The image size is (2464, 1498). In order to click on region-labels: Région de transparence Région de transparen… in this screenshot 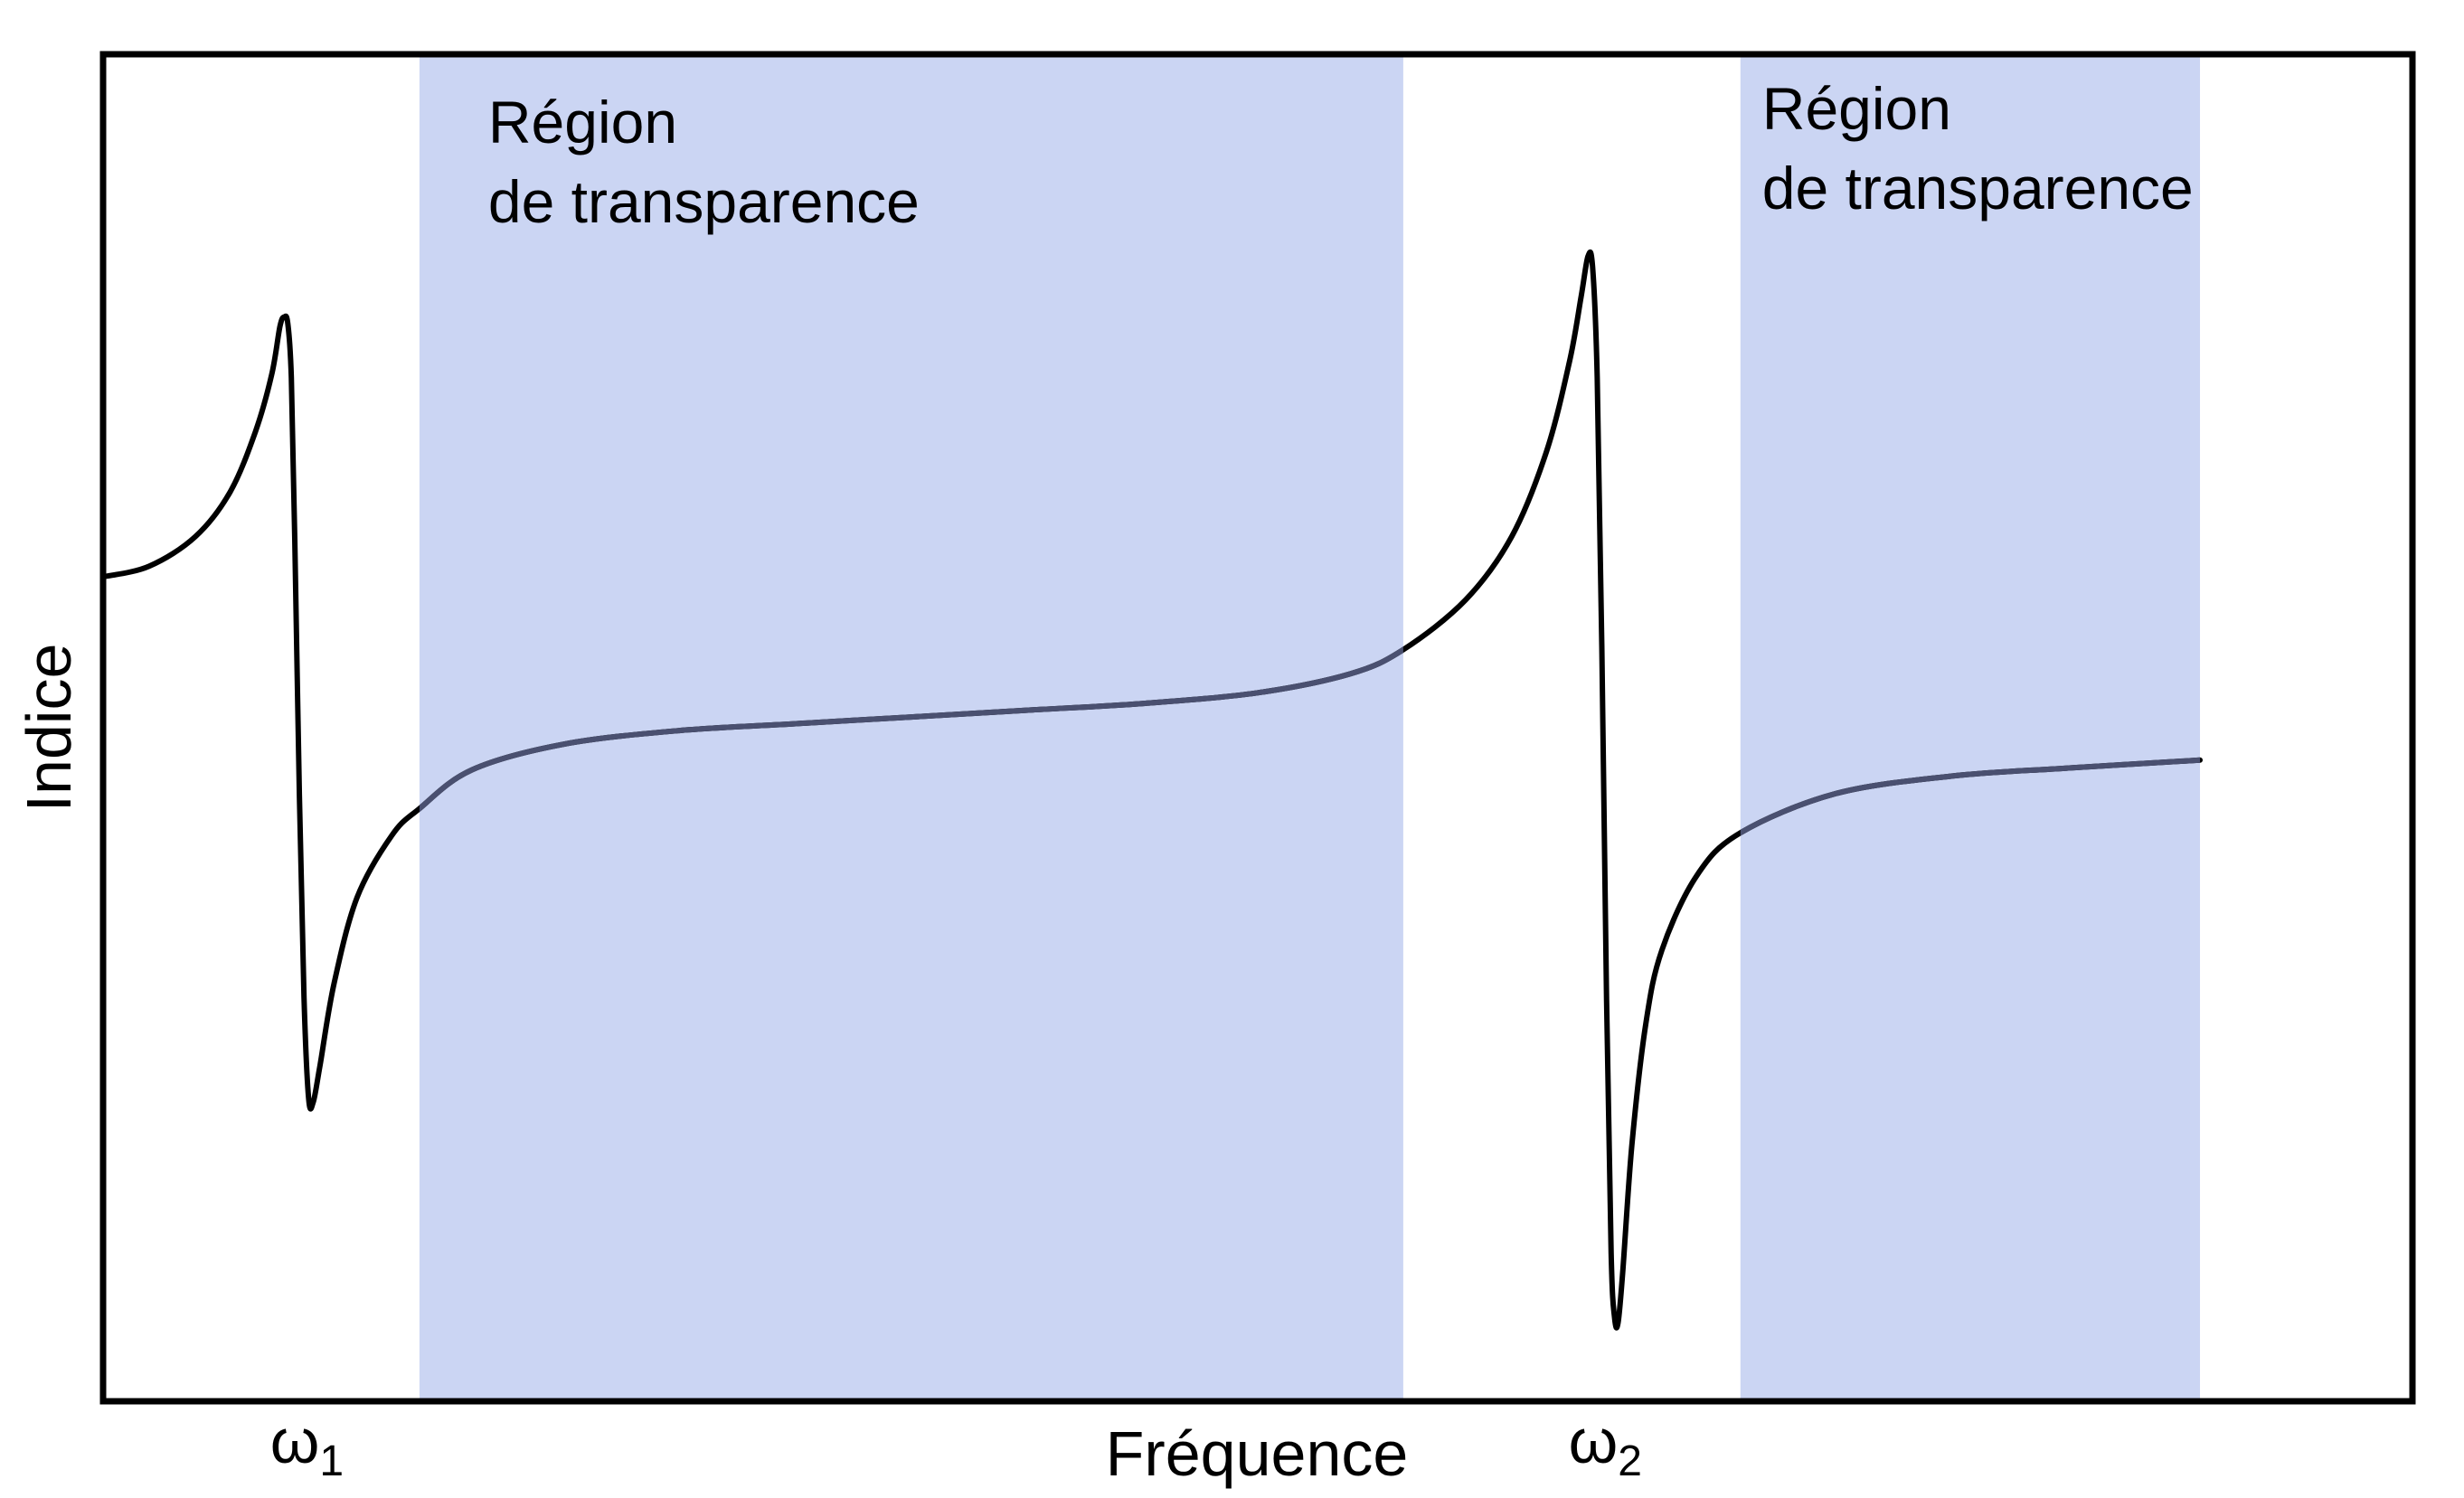, I will do `click(1341, 155)`.